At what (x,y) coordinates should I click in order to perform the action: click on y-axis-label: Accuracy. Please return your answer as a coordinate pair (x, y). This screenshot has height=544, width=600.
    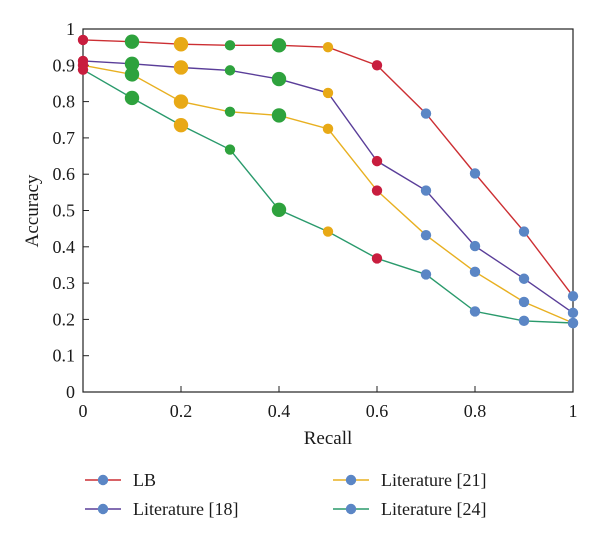
    Looking at the image, I should click on (32, 210).